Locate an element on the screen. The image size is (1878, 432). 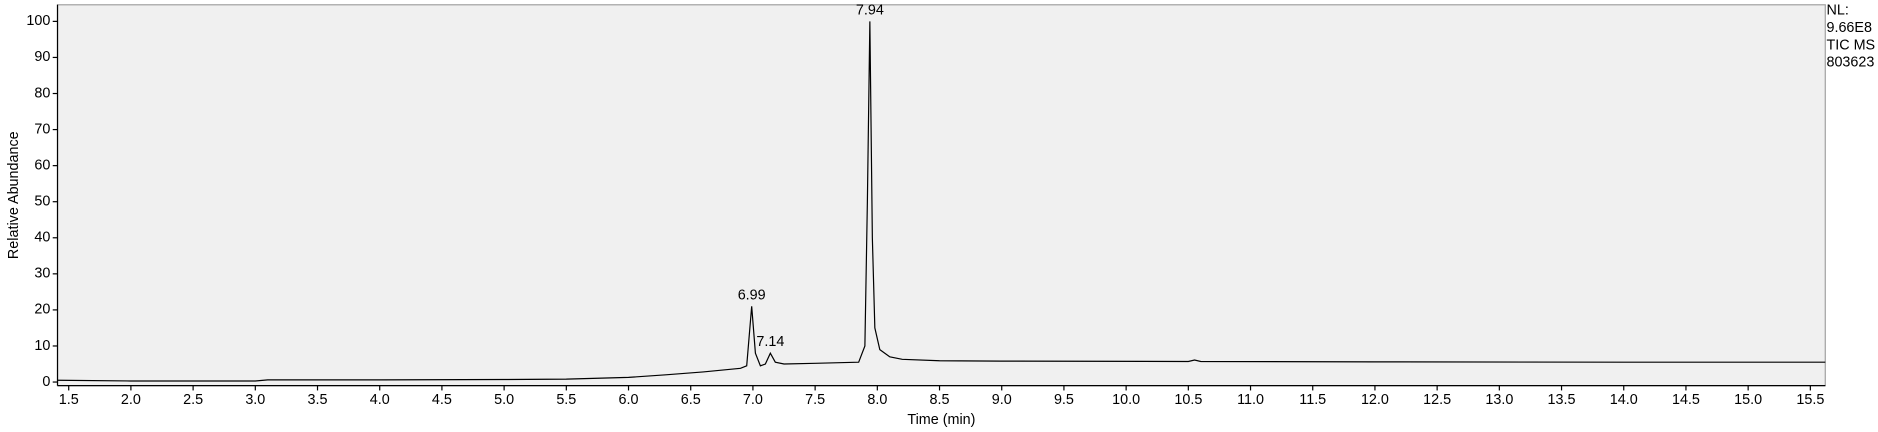
x-tick-label: 11.5 is located at coordinates (1312, 400).